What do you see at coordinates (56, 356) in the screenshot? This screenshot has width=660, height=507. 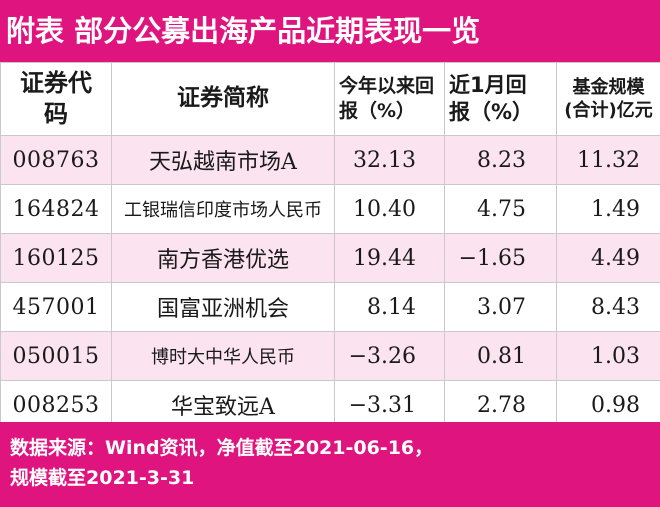 I see `fund-code: 050015` at bounding box center [56, 356].